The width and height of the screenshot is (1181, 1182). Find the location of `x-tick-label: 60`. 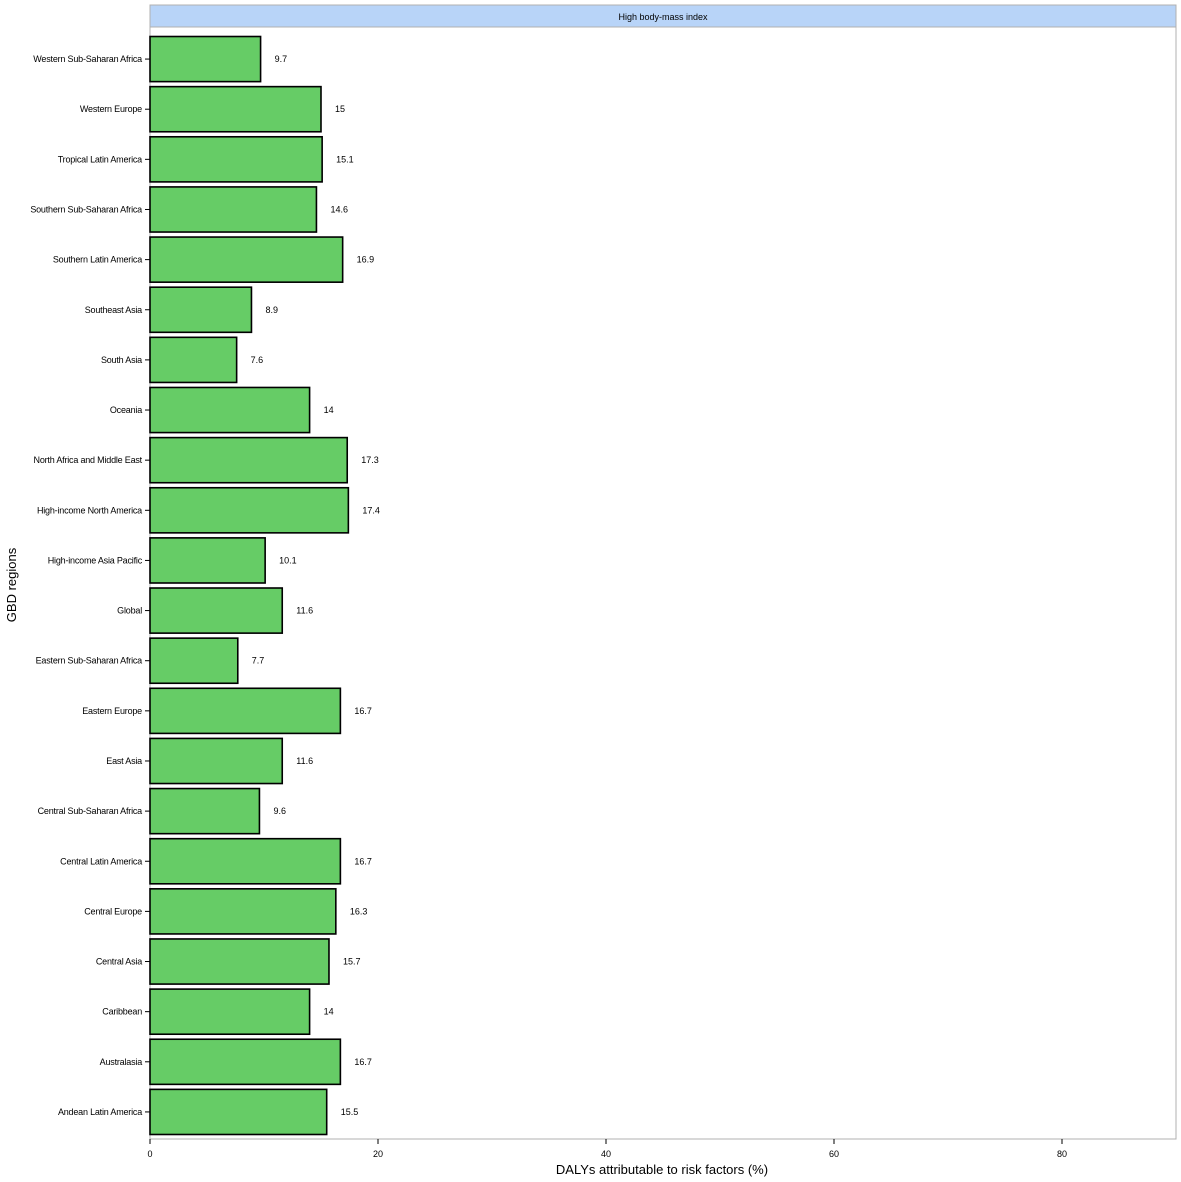

x-tick-label: 60 is located at coordinates (834, 1154).